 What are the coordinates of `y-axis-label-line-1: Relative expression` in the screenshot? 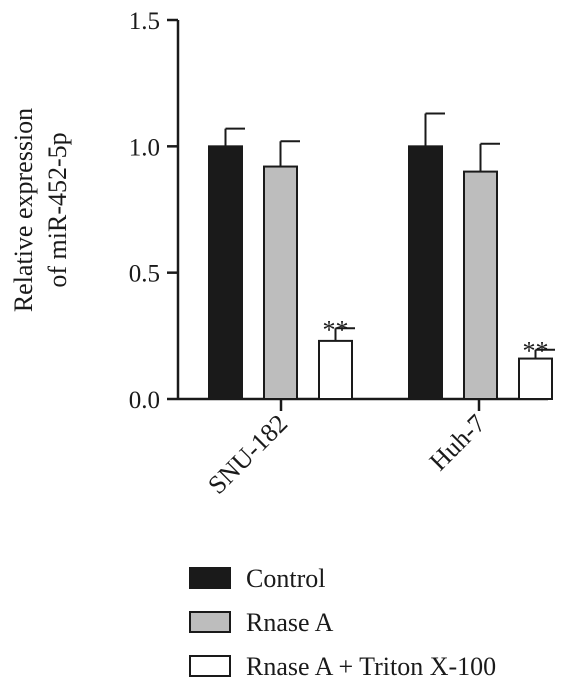 It's located at (23, 210).